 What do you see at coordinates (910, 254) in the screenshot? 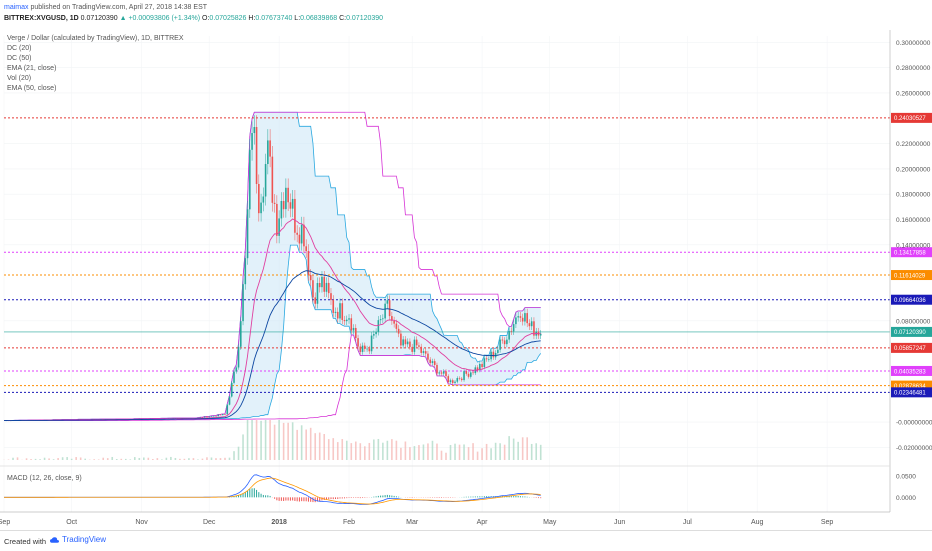
I see `level-price-label: 0.13417858` at bounding box center [910, 254].